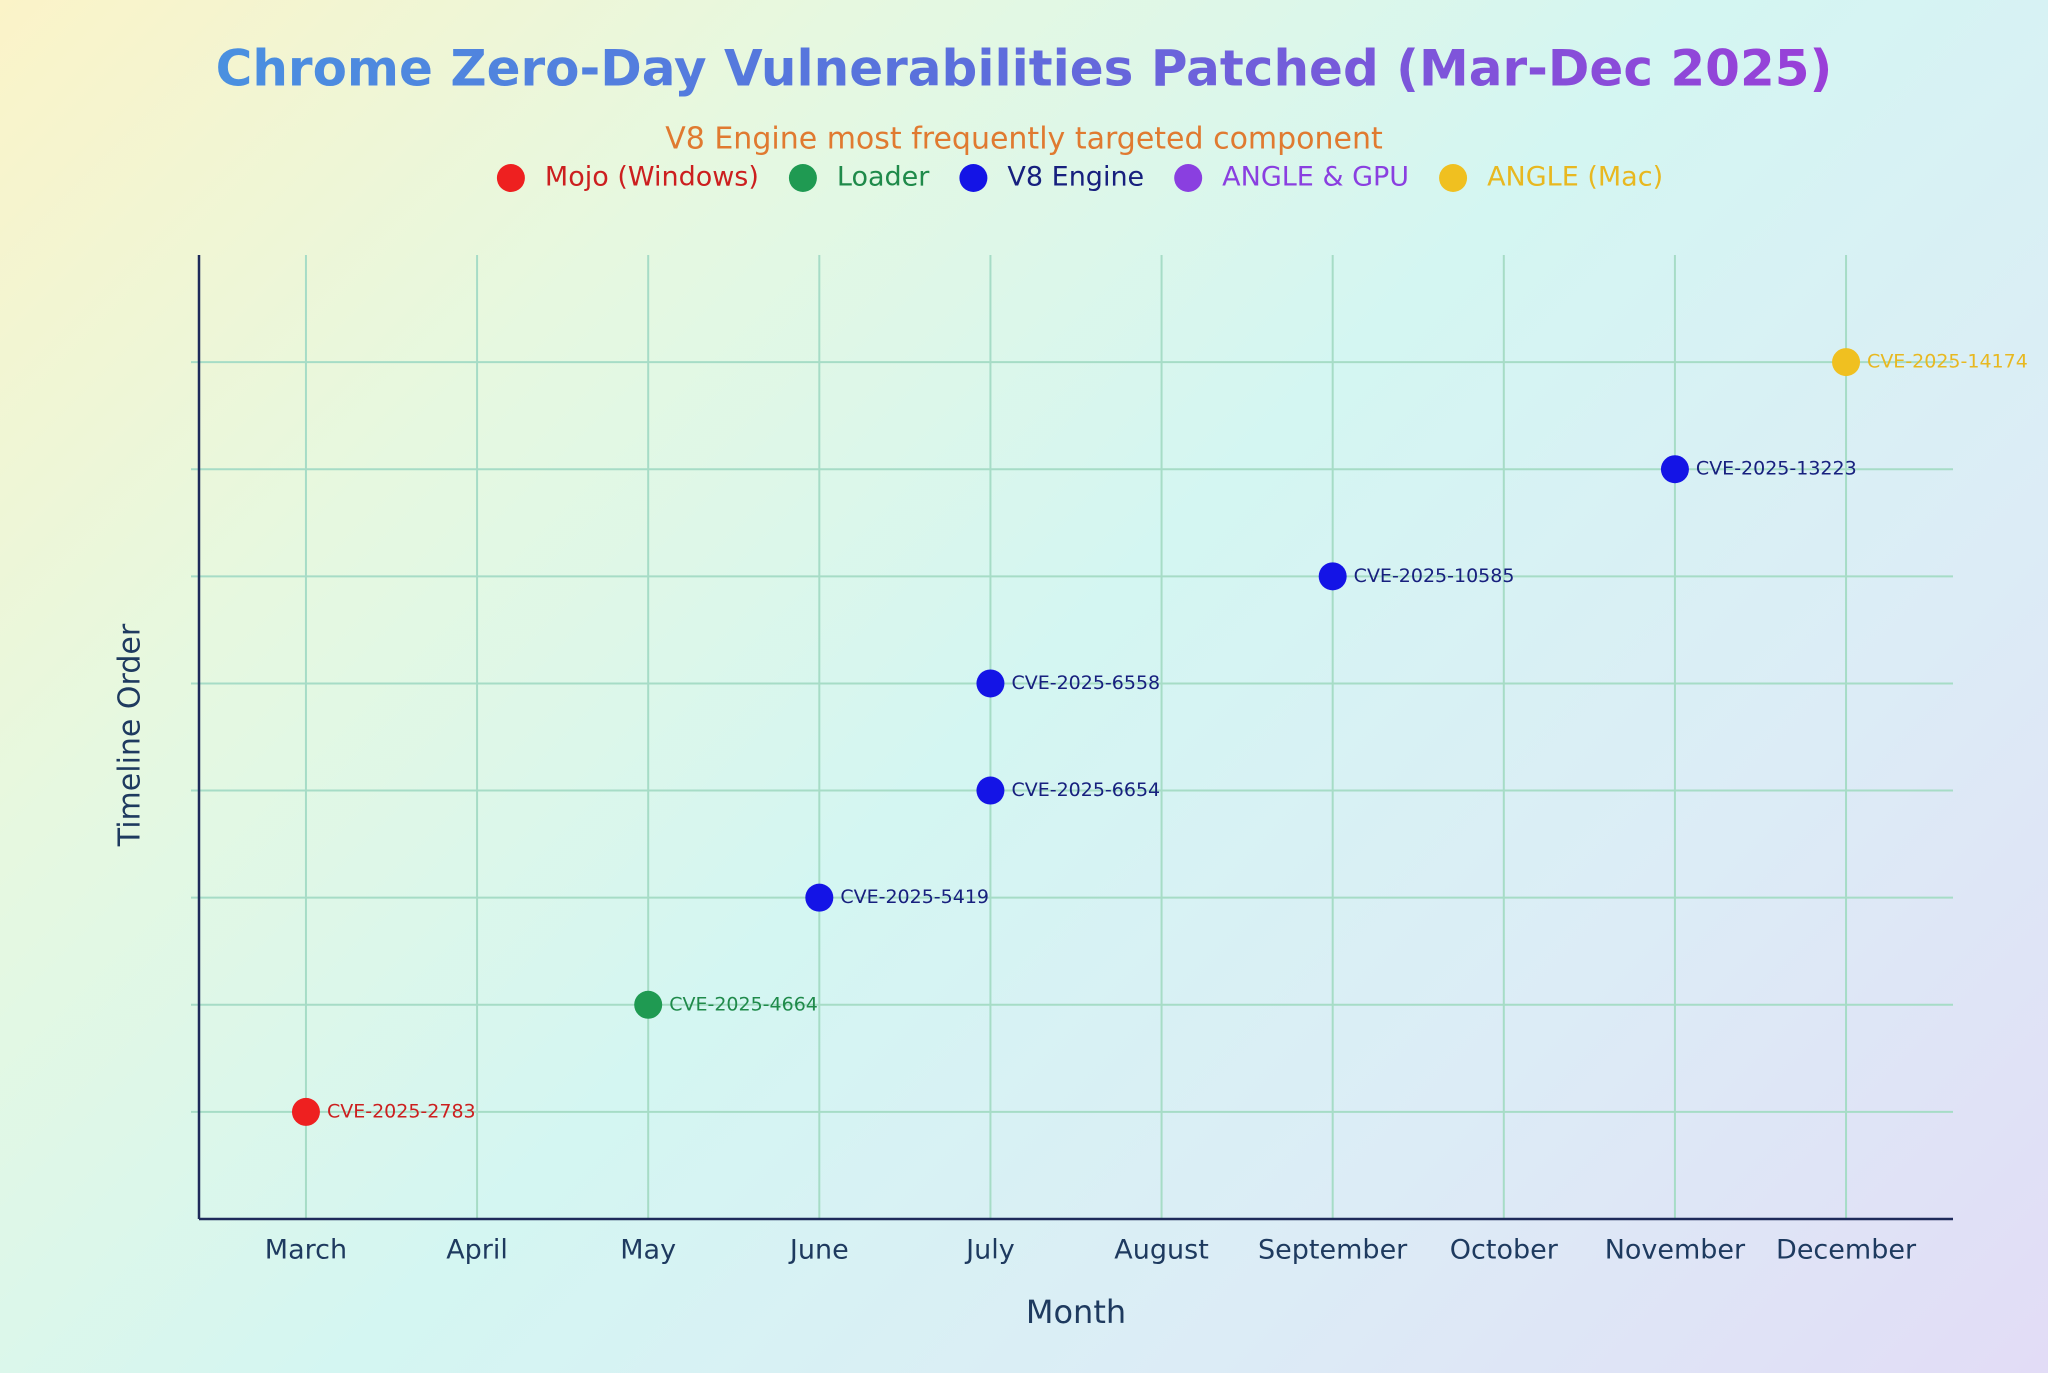 The height and width of the screenshot is (1373, 2048). Describe the element at coordinates (1333, 1250) in the screenshot. I see `x-tick-label: September` at that location.